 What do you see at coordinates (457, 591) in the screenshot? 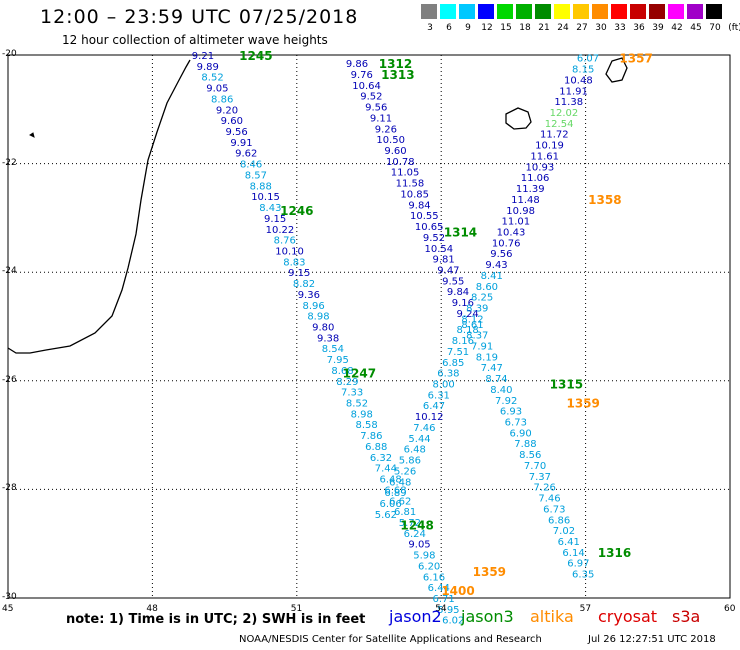
I see `pass-number-label: 1400` at bounding box center [457, 591].